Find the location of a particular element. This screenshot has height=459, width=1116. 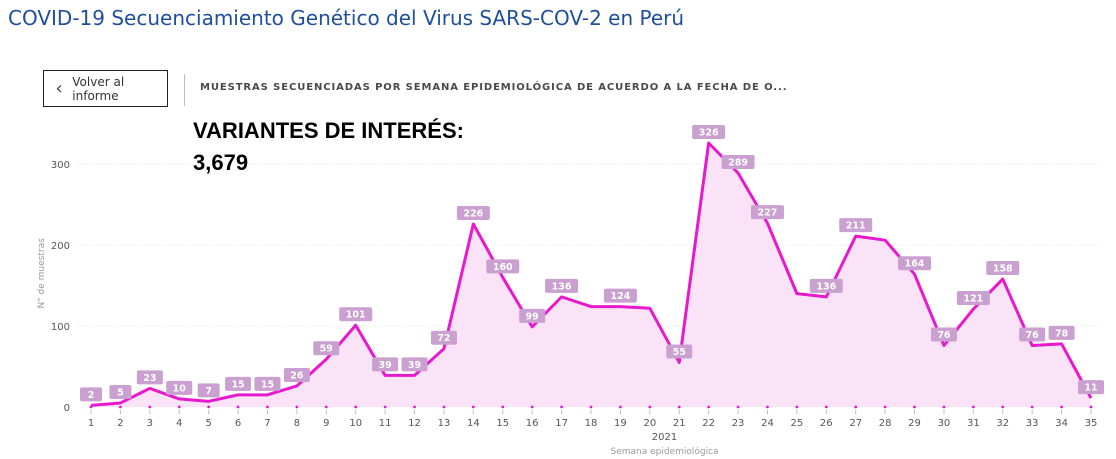

data-label: 72 is located at coordinates (443, 338).